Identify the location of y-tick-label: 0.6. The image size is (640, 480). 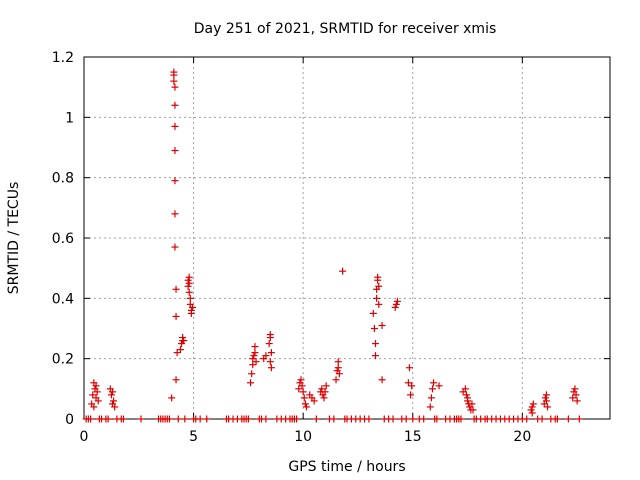
(63, 239).